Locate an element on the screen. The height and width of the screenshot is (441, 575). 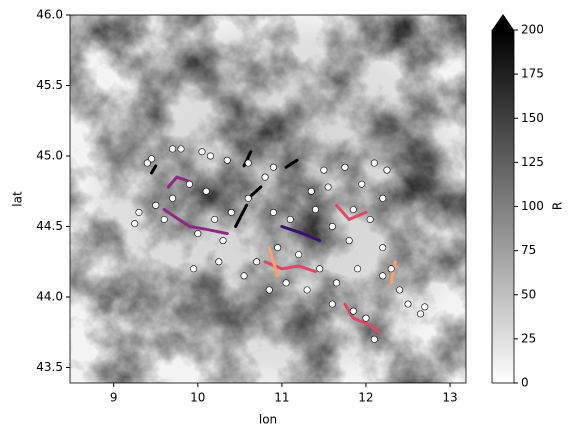
y-tick-label: 45.0 is located at coordinates (49, 155).